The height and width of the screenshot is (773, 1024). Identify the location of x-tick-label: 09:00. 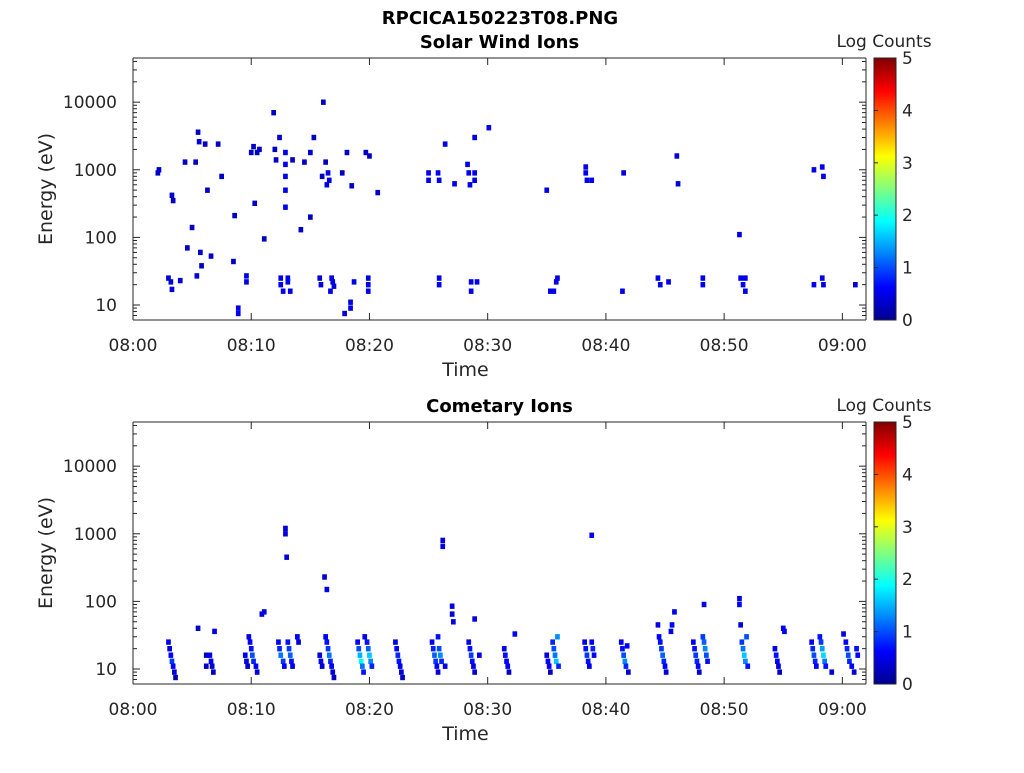
(842, 710).